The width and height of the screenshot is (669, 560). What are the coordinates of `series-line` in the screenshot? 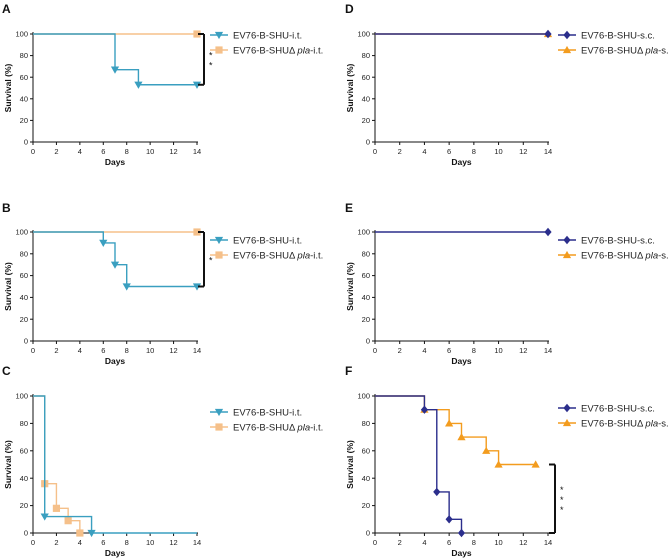 It's located at (115, 259).